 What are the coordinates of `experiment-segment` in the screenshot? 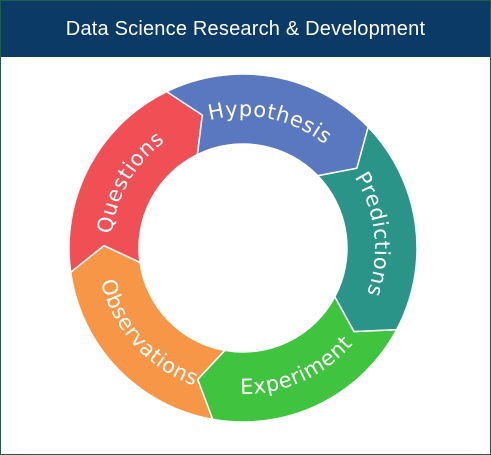 It's located at (297, 359).